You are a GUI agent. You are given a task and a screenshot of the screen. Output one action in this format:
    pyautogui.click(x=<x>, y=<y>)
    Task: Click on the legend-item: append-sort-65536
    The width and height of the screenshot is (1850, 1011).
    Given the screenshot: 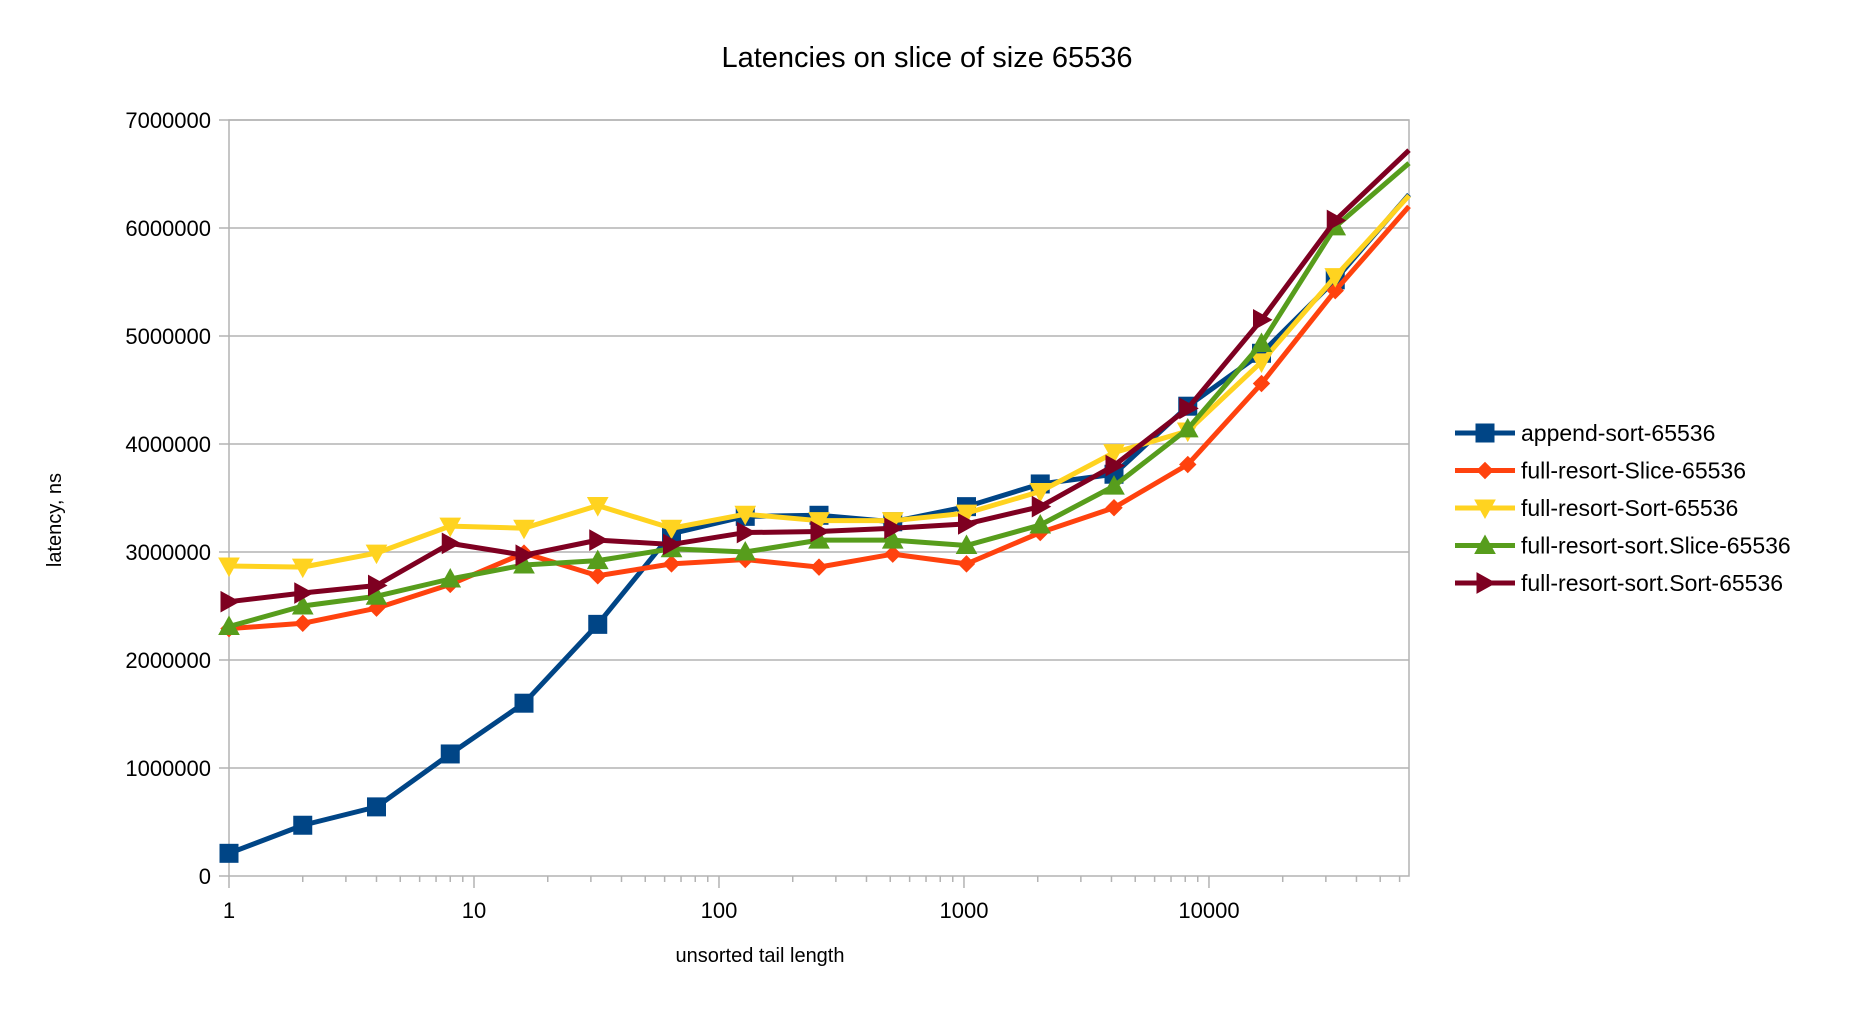 What is the action you would take?
    pyautogui.click(x=1585, y=433)
    